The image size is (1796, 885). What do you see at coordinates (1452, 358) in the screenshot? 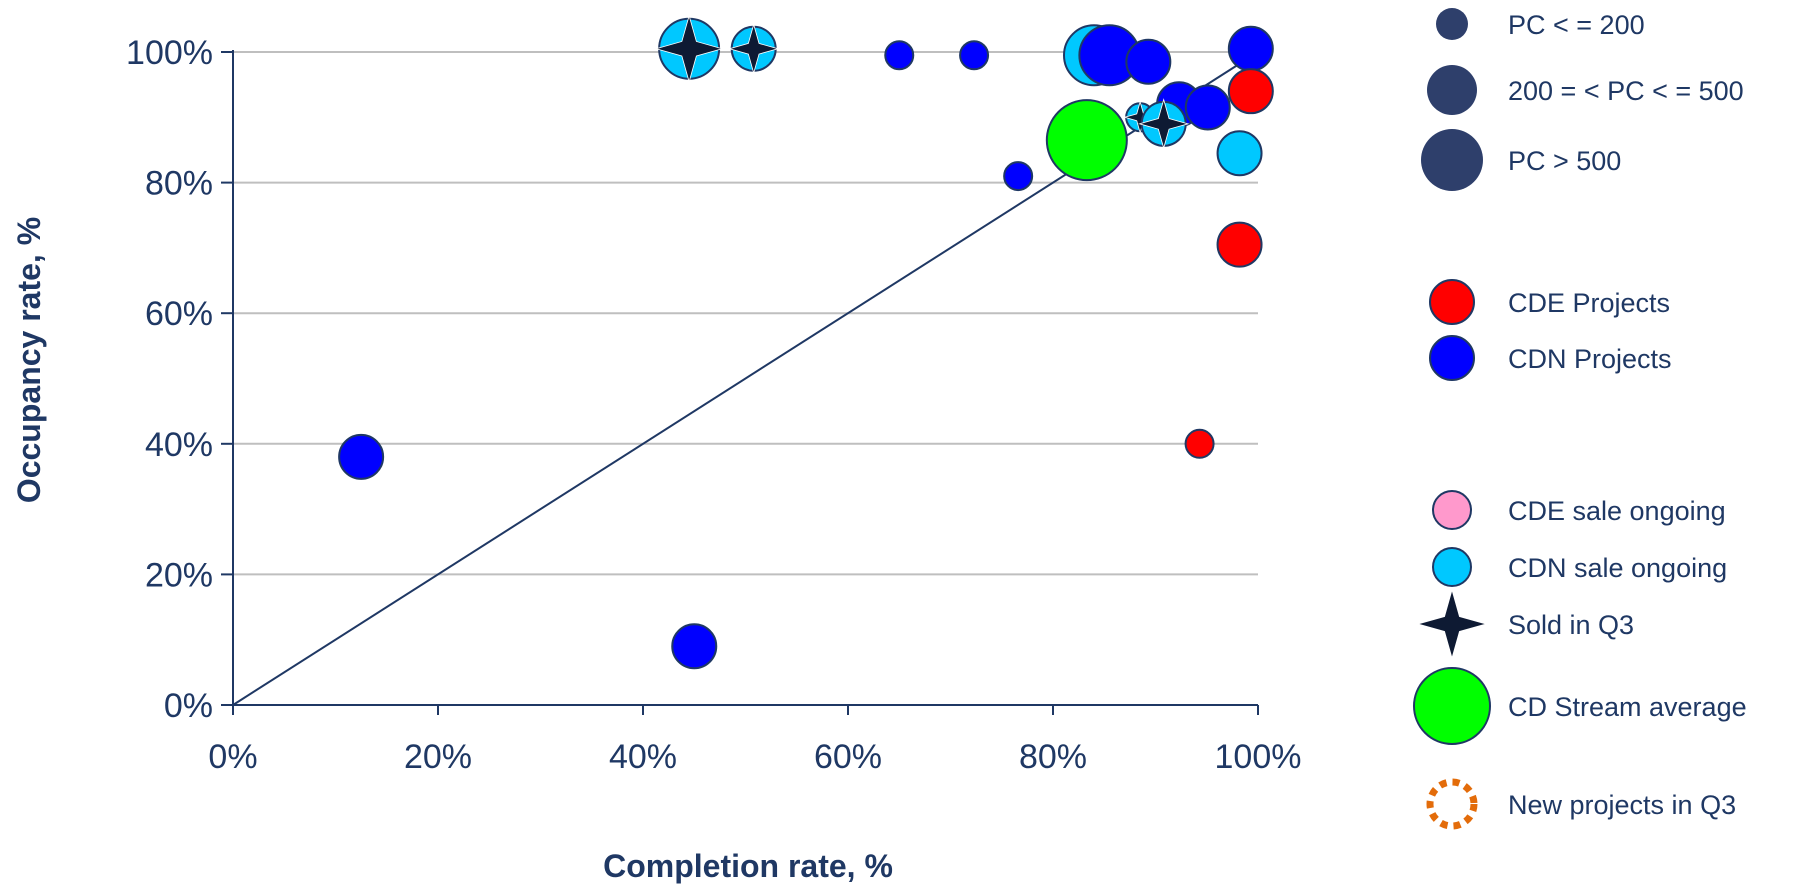
I see `legend-cdn-marker` at bounding box center [1452, 358].